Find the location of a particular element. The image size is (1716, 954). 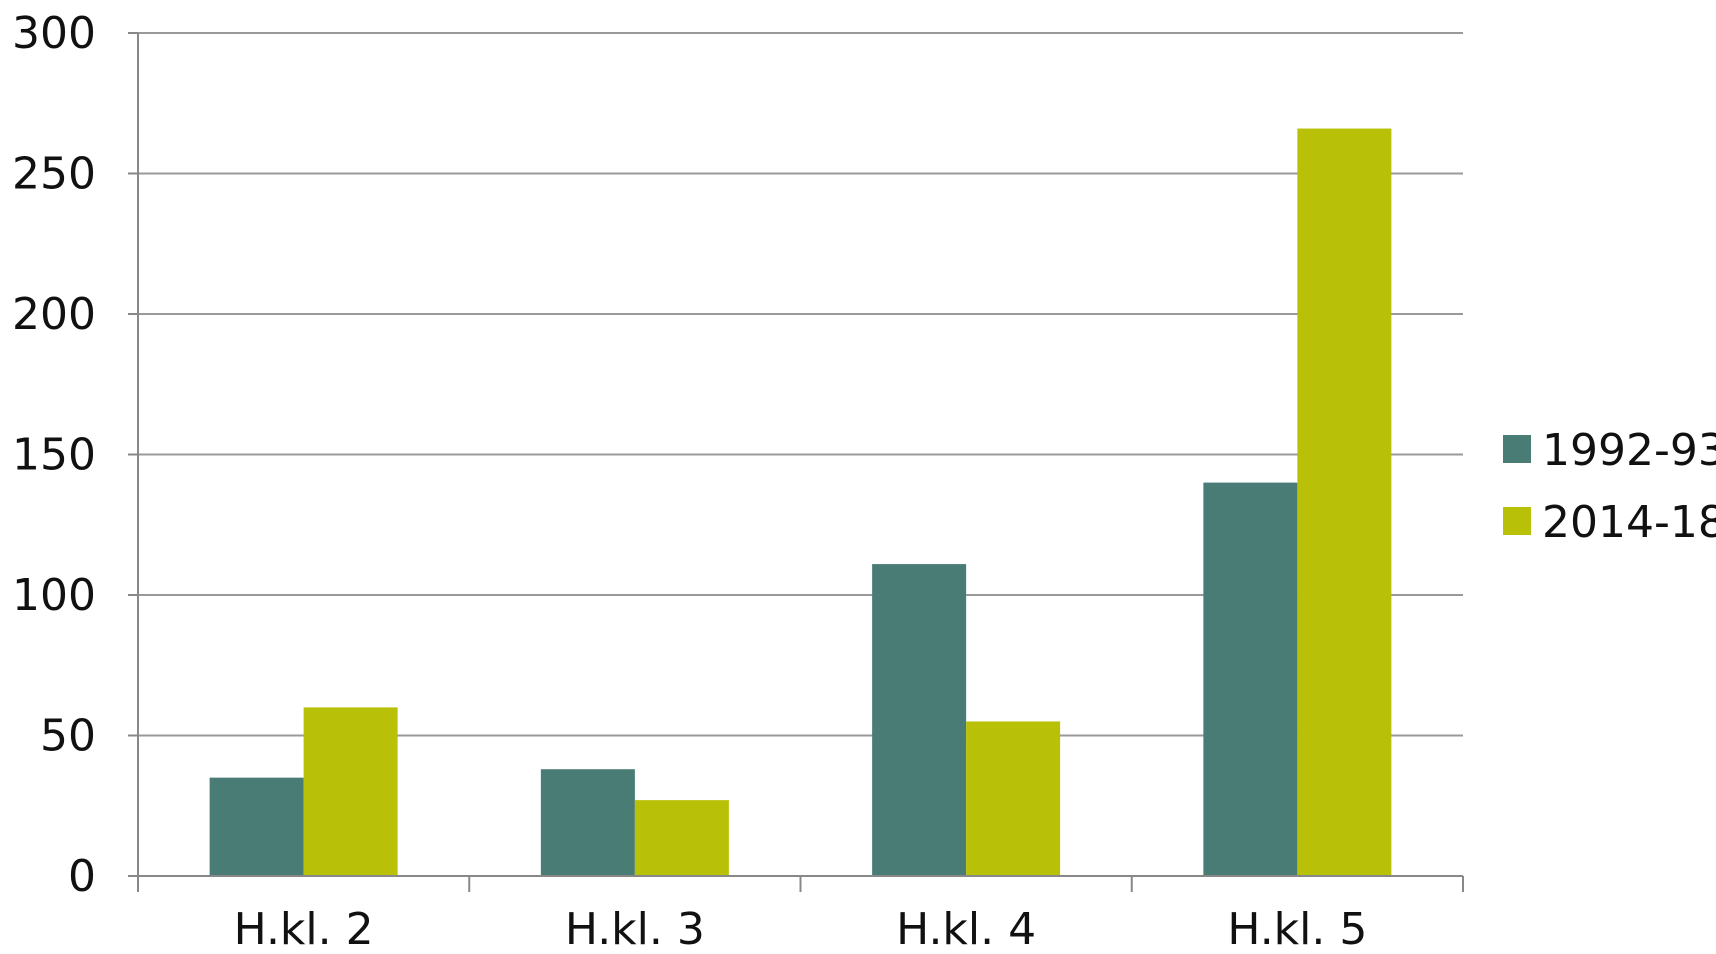

y-tick-label: 50 is located at coordinates (68, 736).